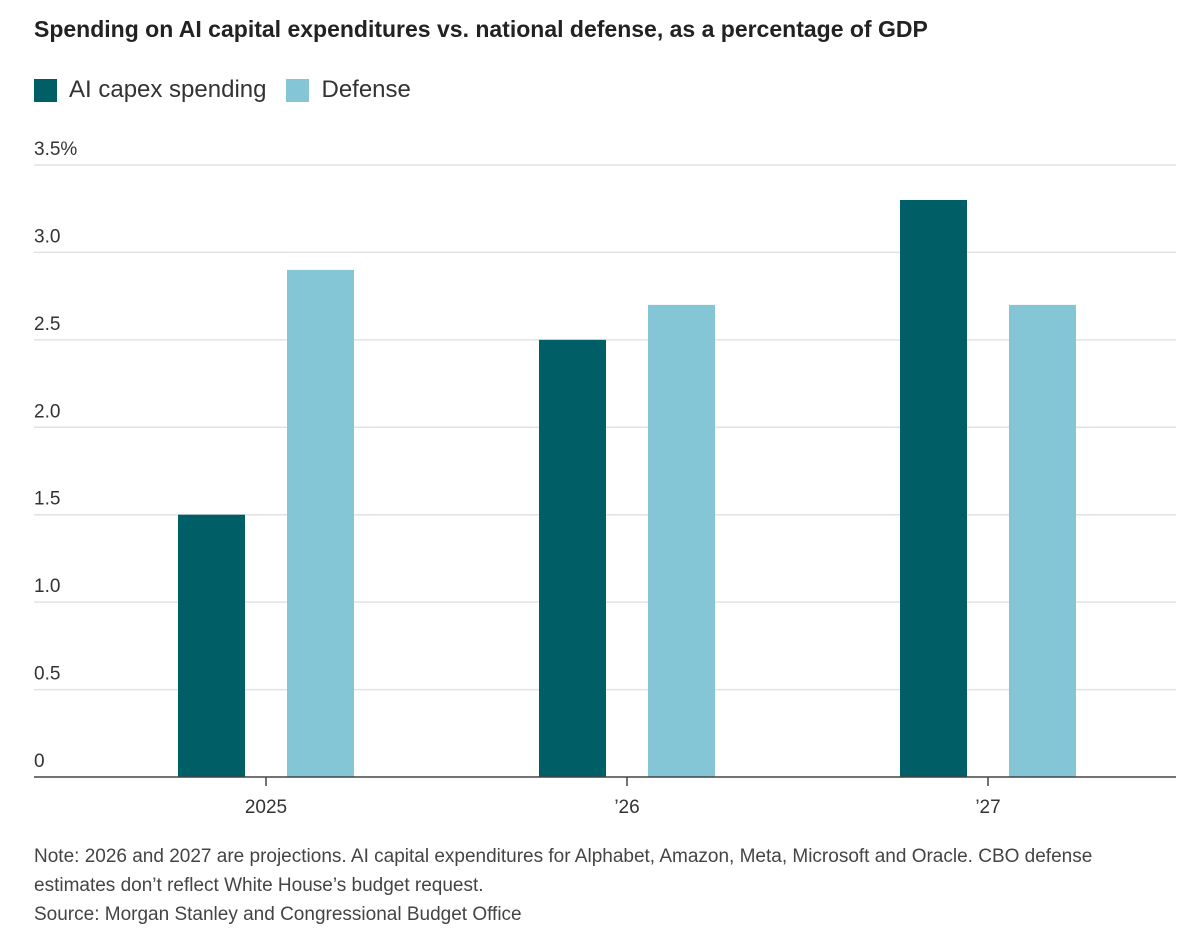 The height and width of the screenshot is (948, 1200). I want to click on y-tick-label: 3.0, so click(47, 236).